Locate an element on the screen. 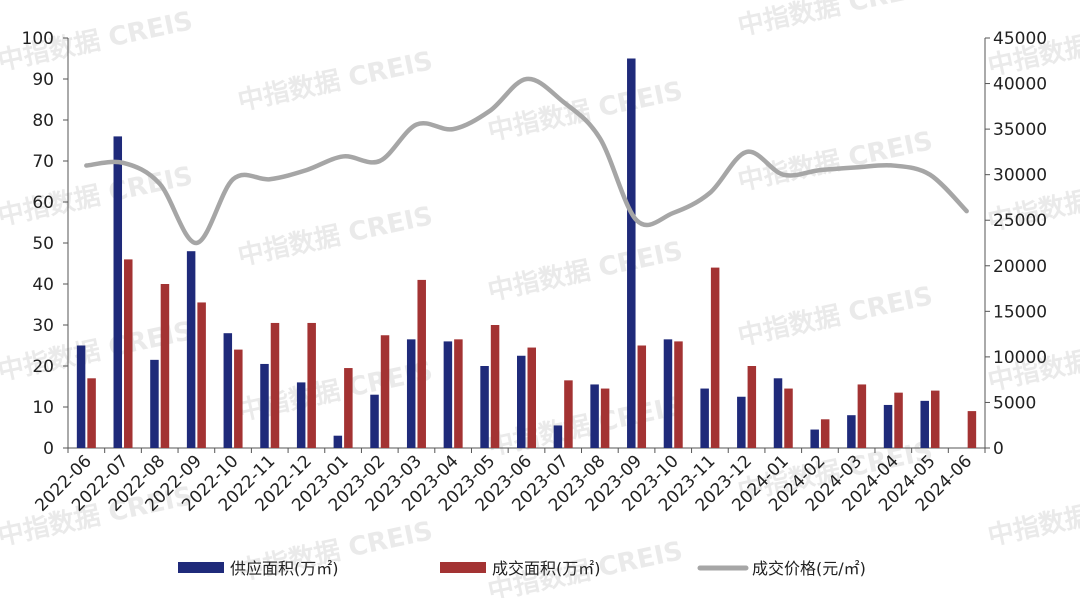 This screenshot has width=1080, height=598. legend-label: 供应面积(万㎡) is located at coordinates (284, 568).